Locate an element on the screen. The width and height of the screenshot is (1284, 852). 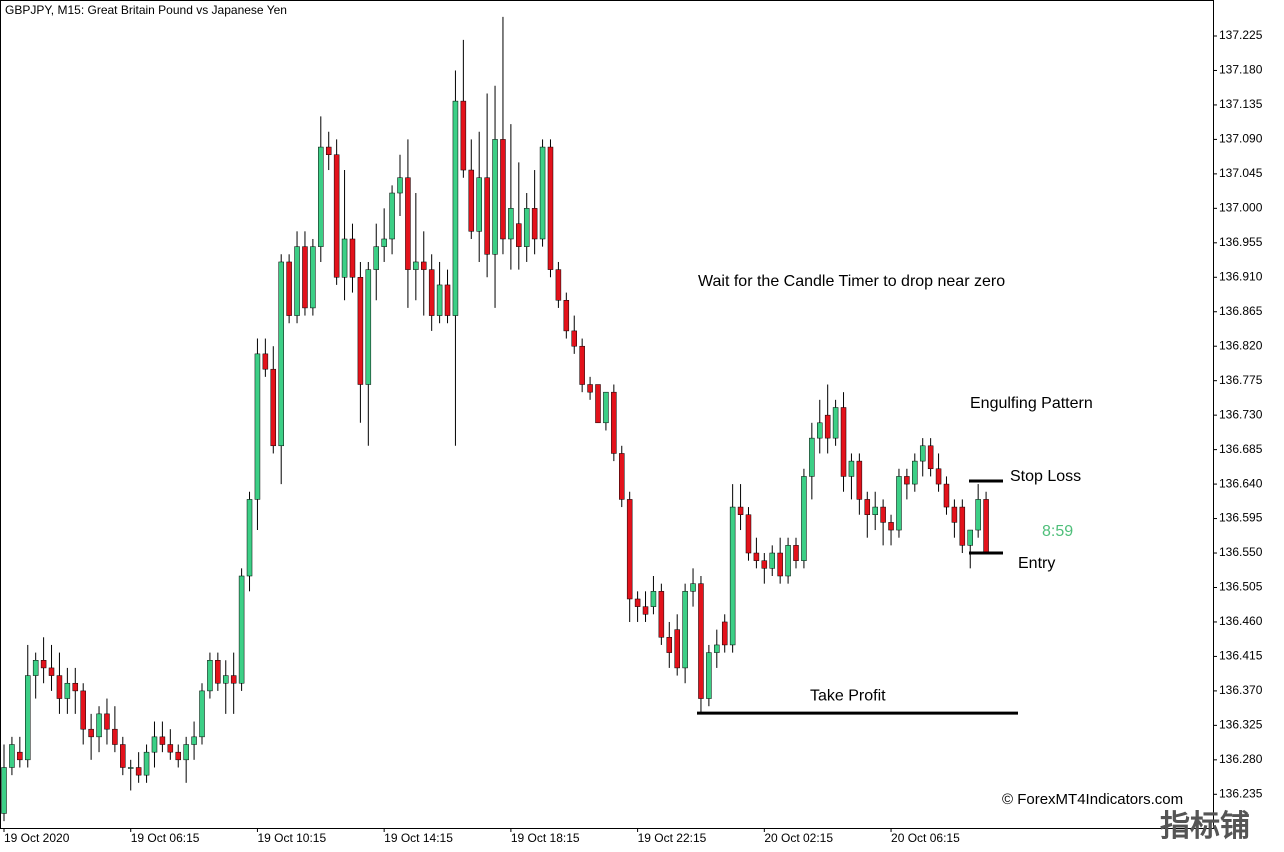
x-tick-label: 19 Oct 10:15 is located at coordinates (291, 838).